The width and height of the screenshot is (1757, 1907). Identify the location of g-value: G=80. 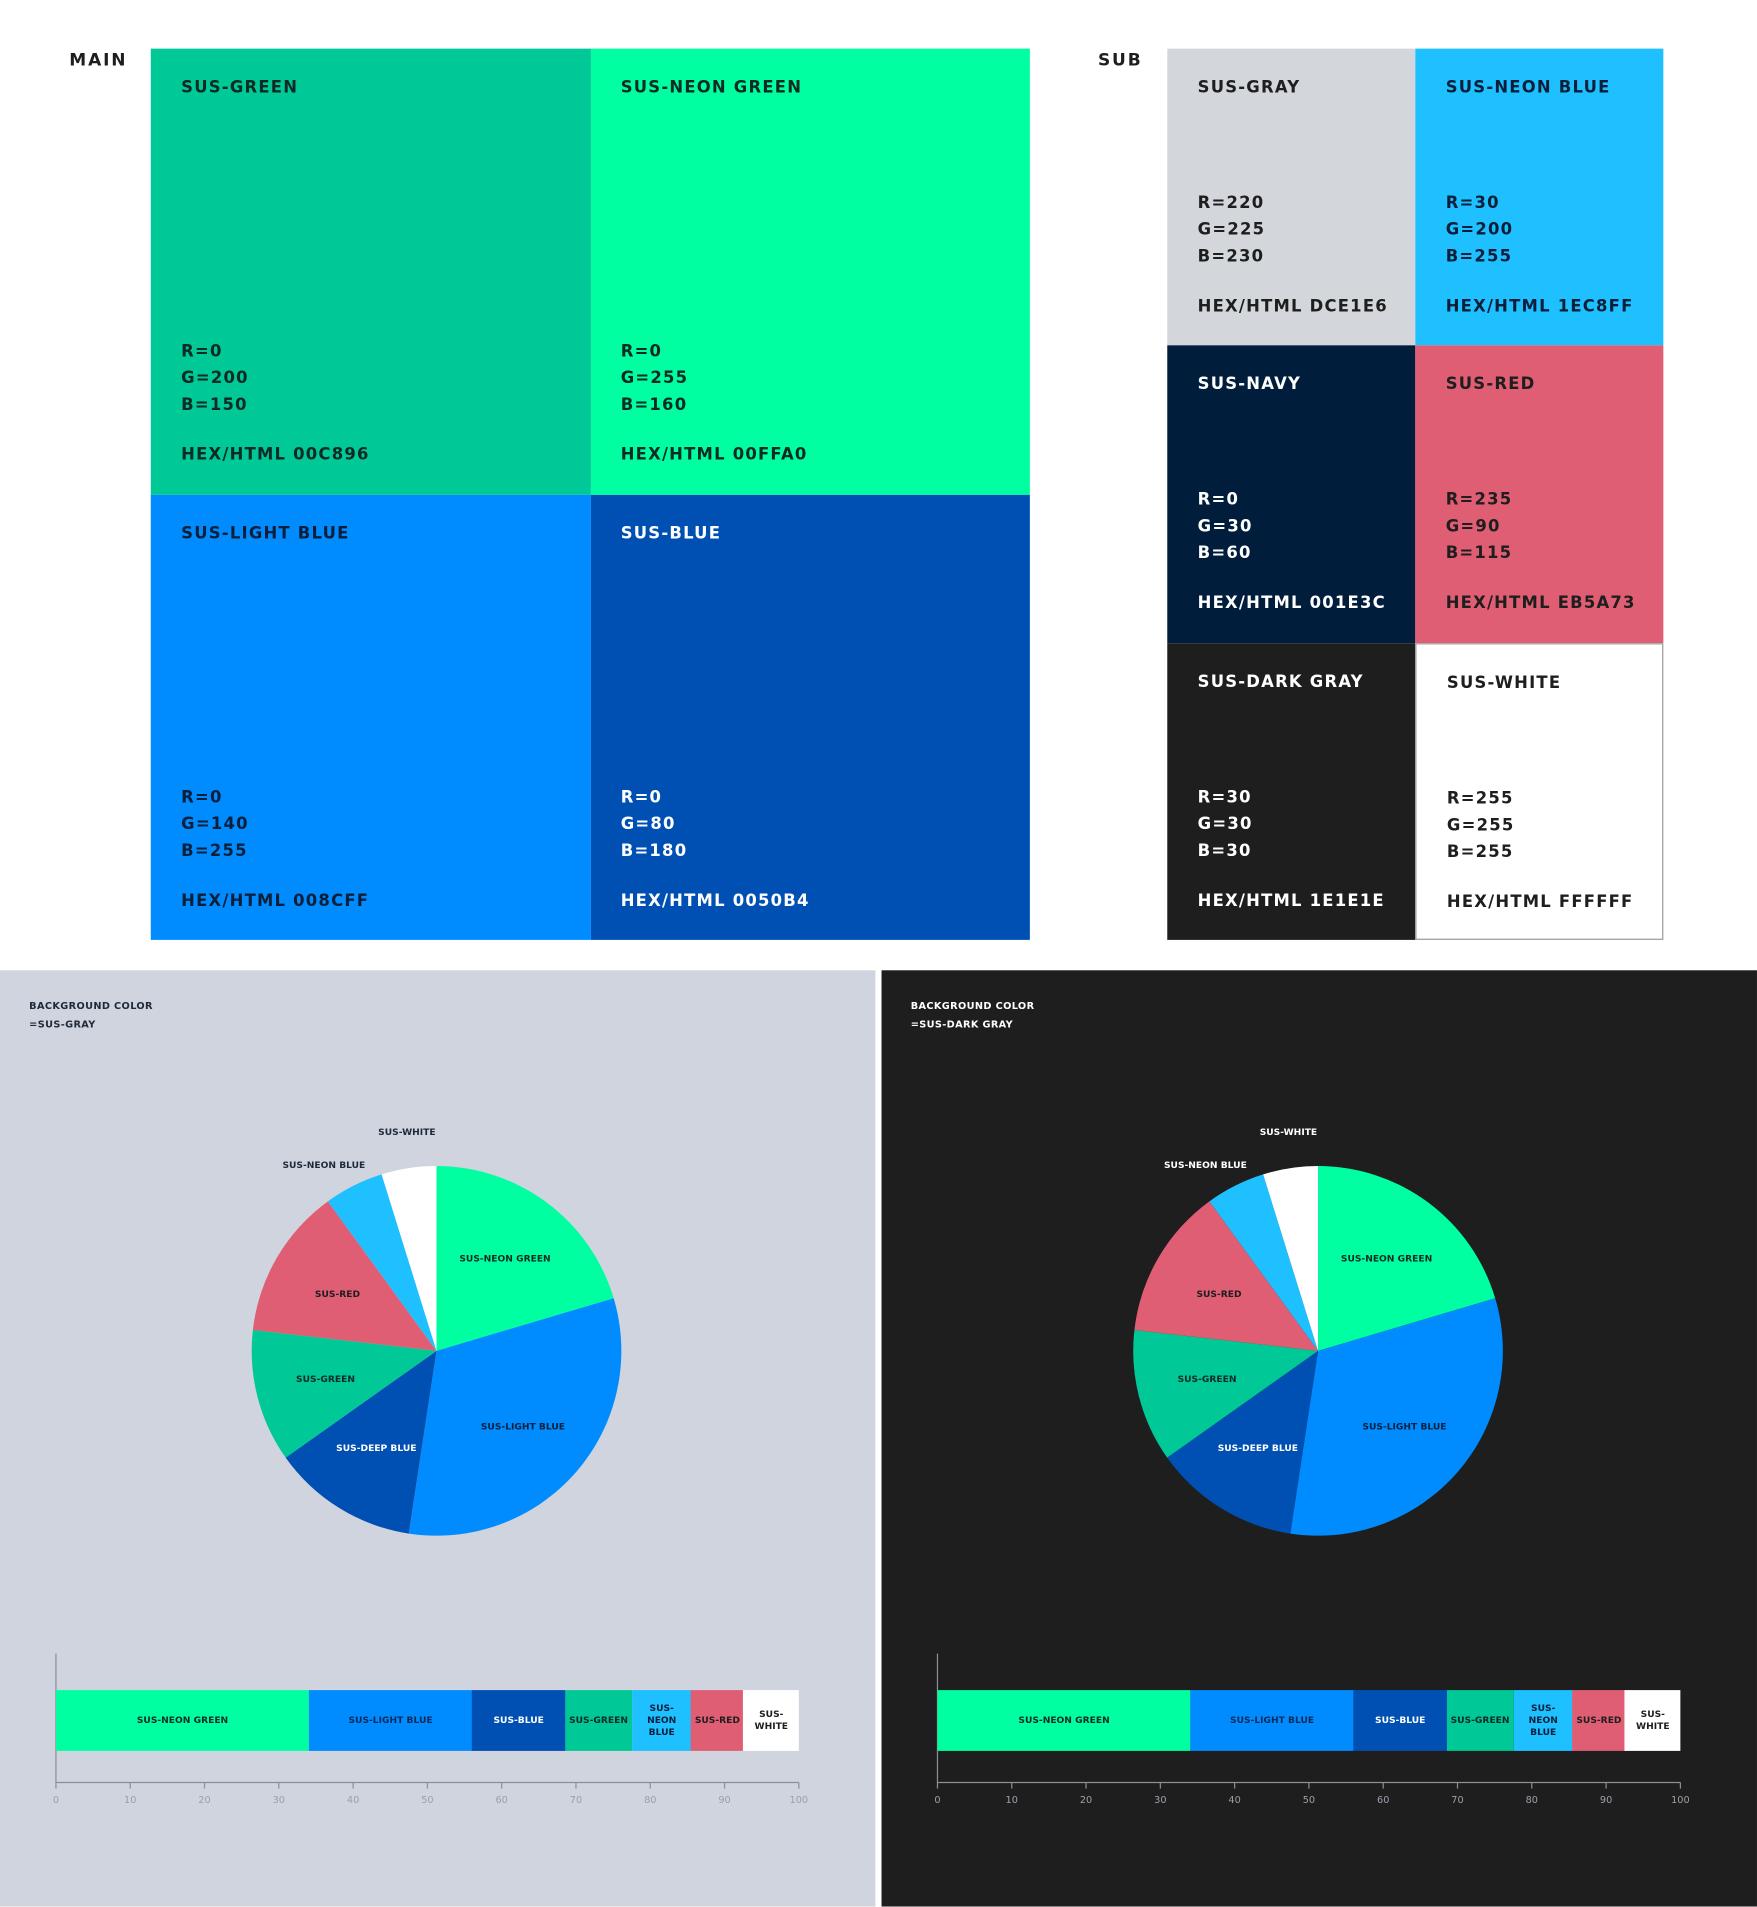
(648, 824).